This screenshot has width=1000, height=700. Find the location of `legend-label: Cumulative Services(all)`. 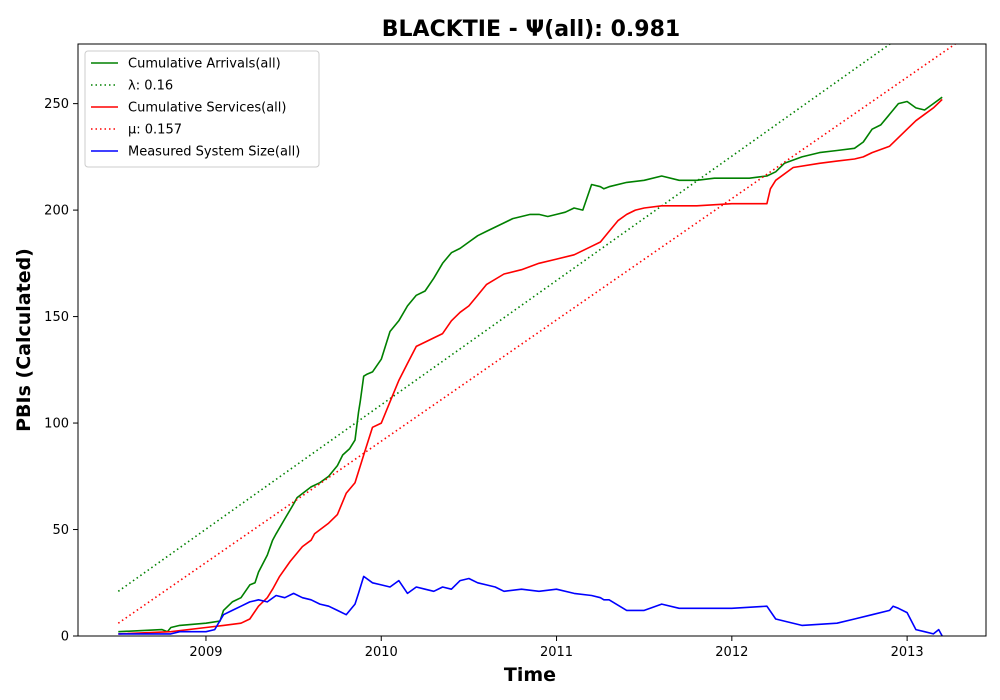

legend-label: Cumulative Services(all) is located at coordinates (207, 108).